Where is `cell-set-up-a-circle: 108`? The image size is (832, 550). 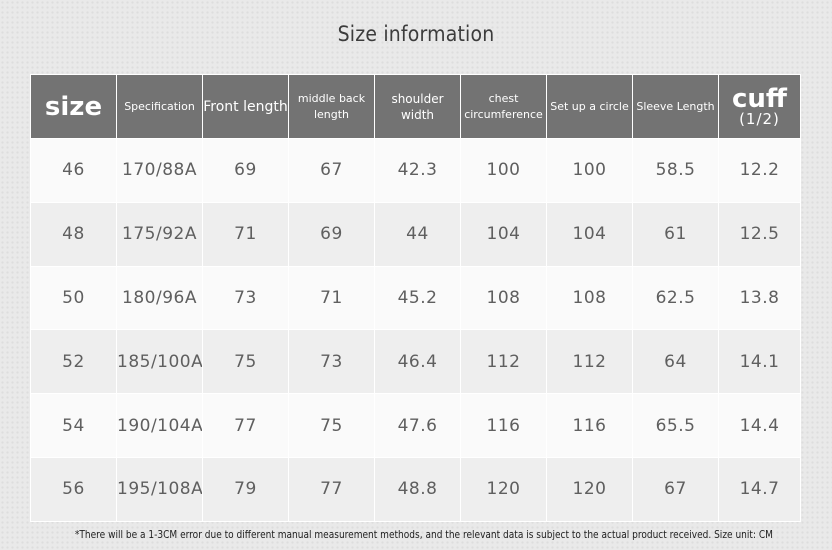 cell-set-up-a-circle: 108 is located at coordinates (589, 298).